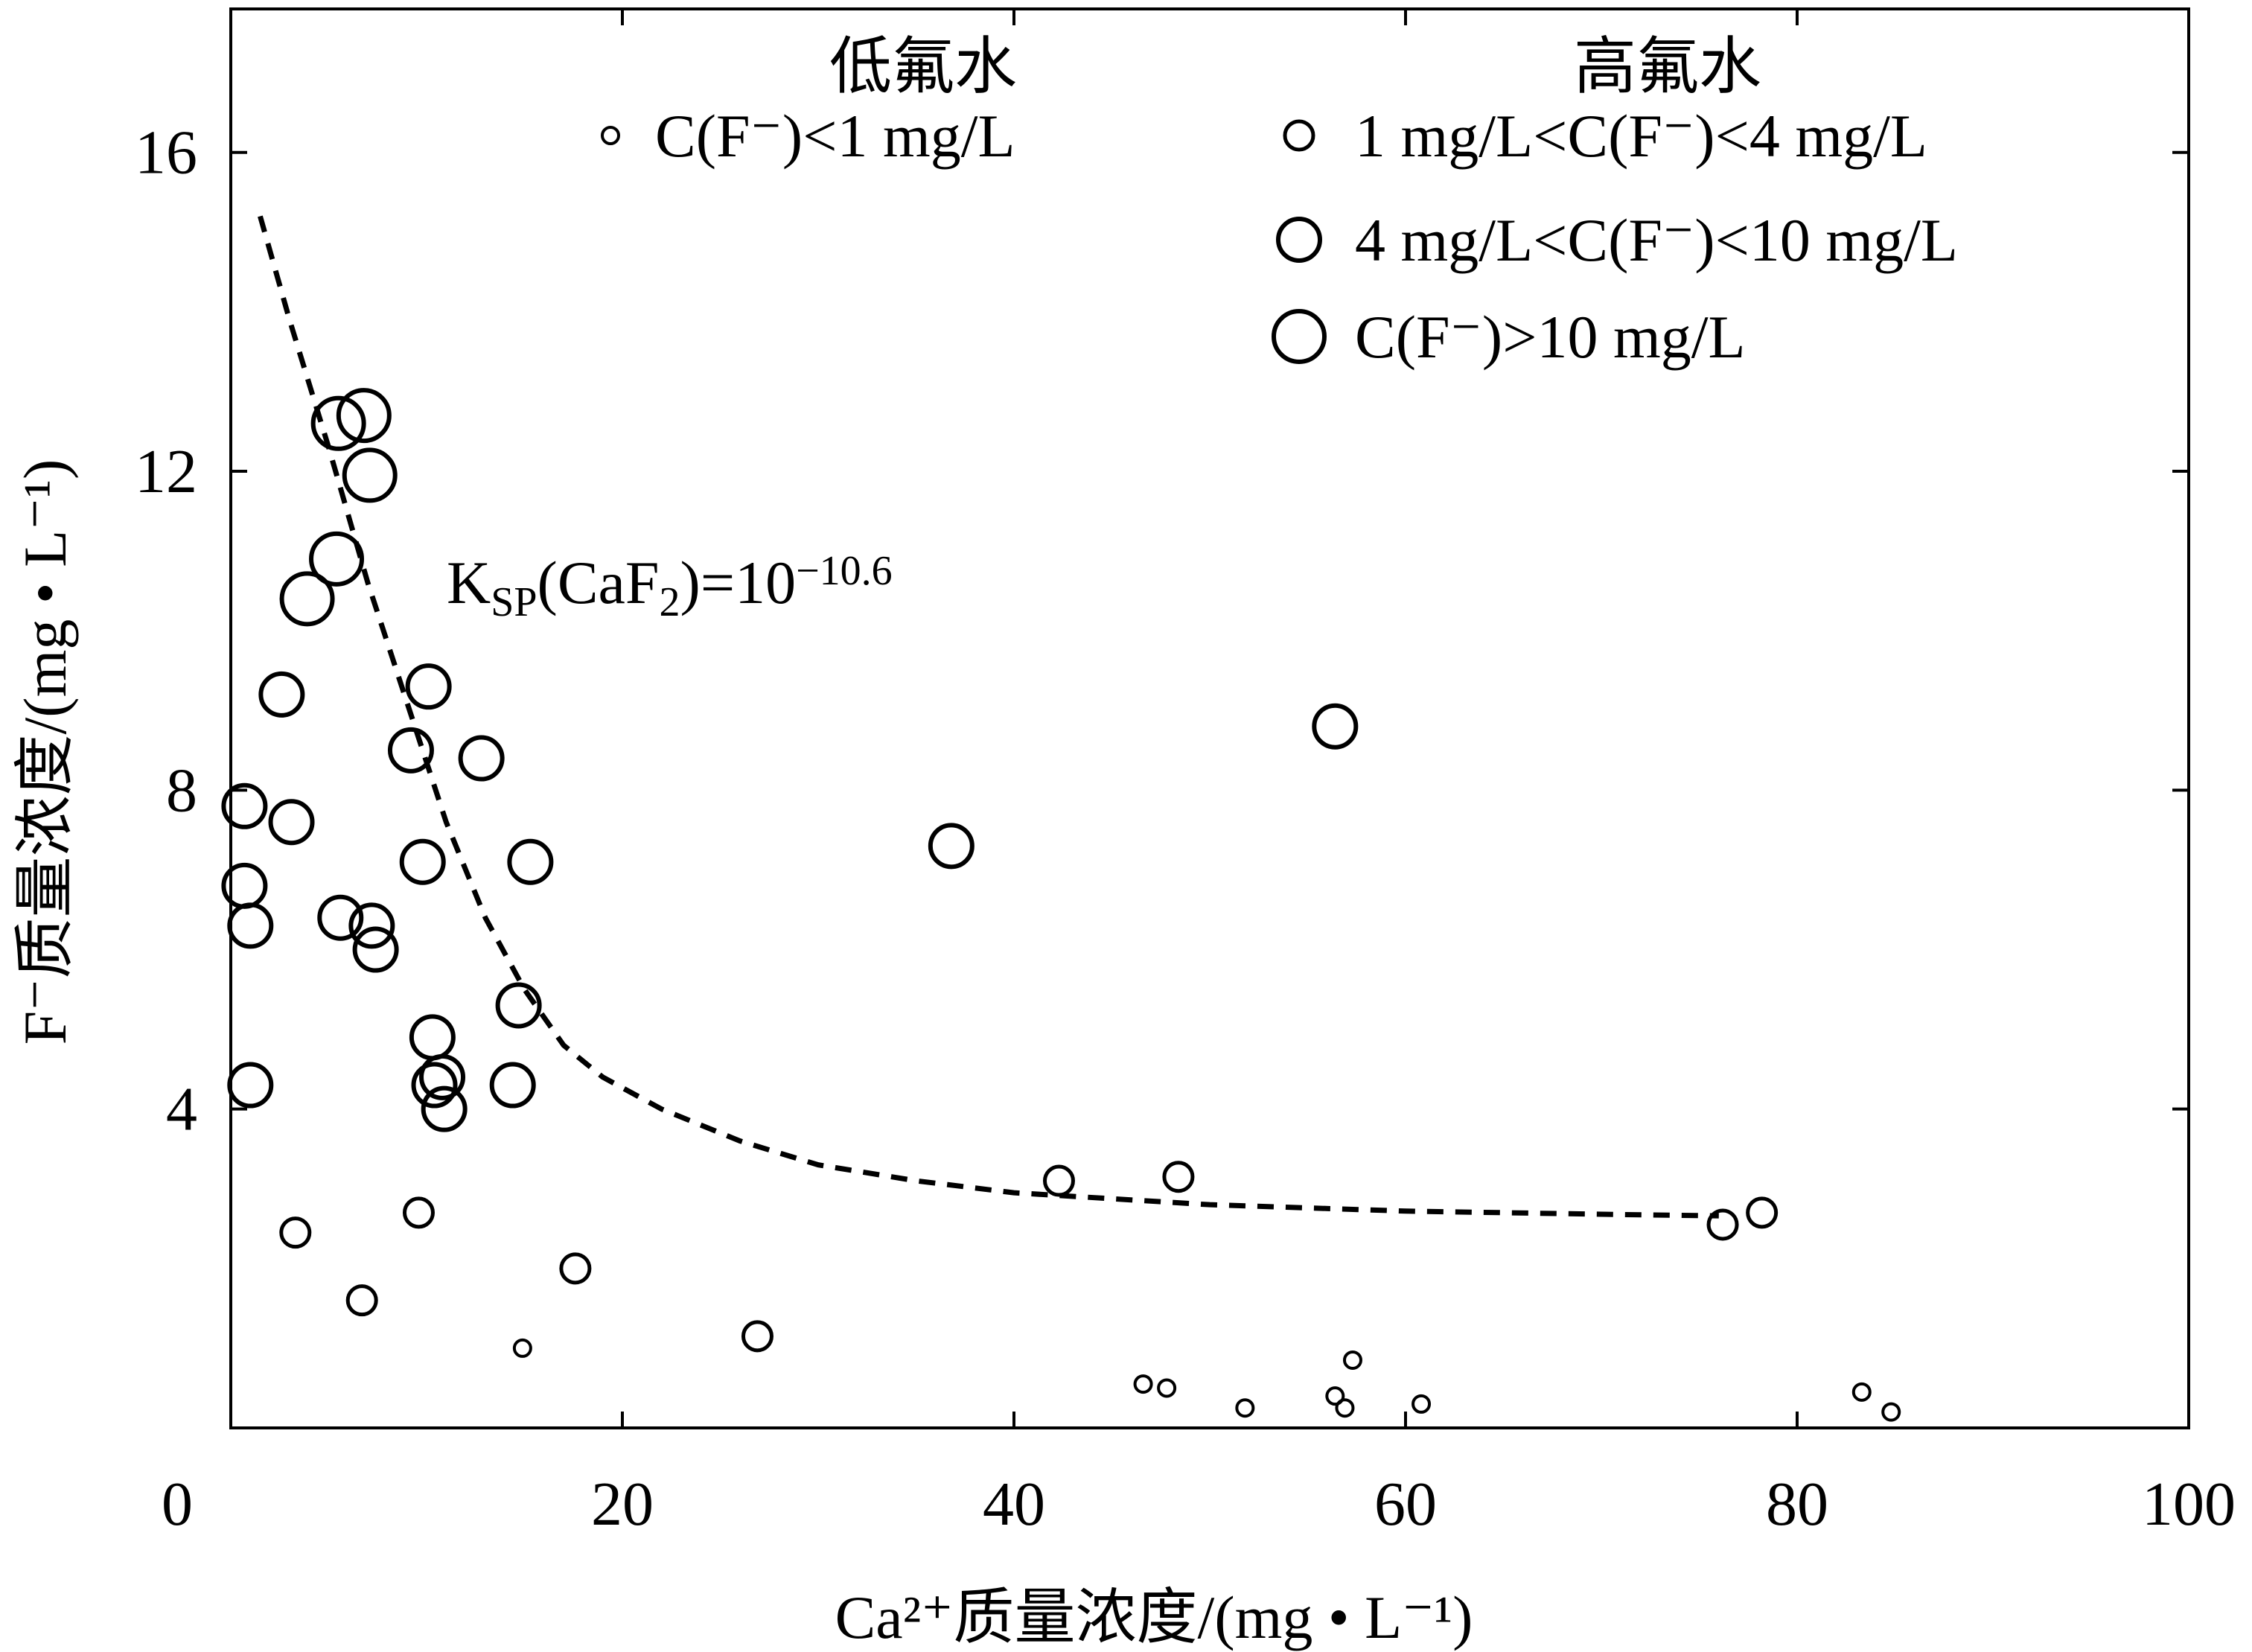  Describe the element at coordinates (181, 1109) in the screenshot. I see `y-tick-label: 4` at that location.